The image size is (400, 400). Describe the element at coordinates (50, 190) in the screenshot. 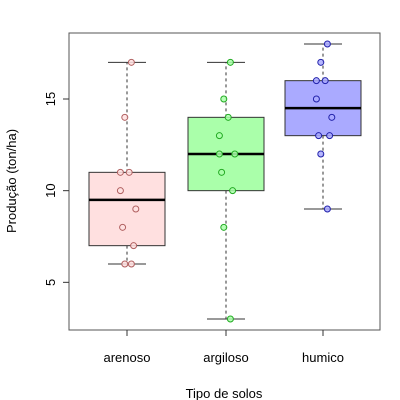

I see `y-tick-label-10: 10` at that location.